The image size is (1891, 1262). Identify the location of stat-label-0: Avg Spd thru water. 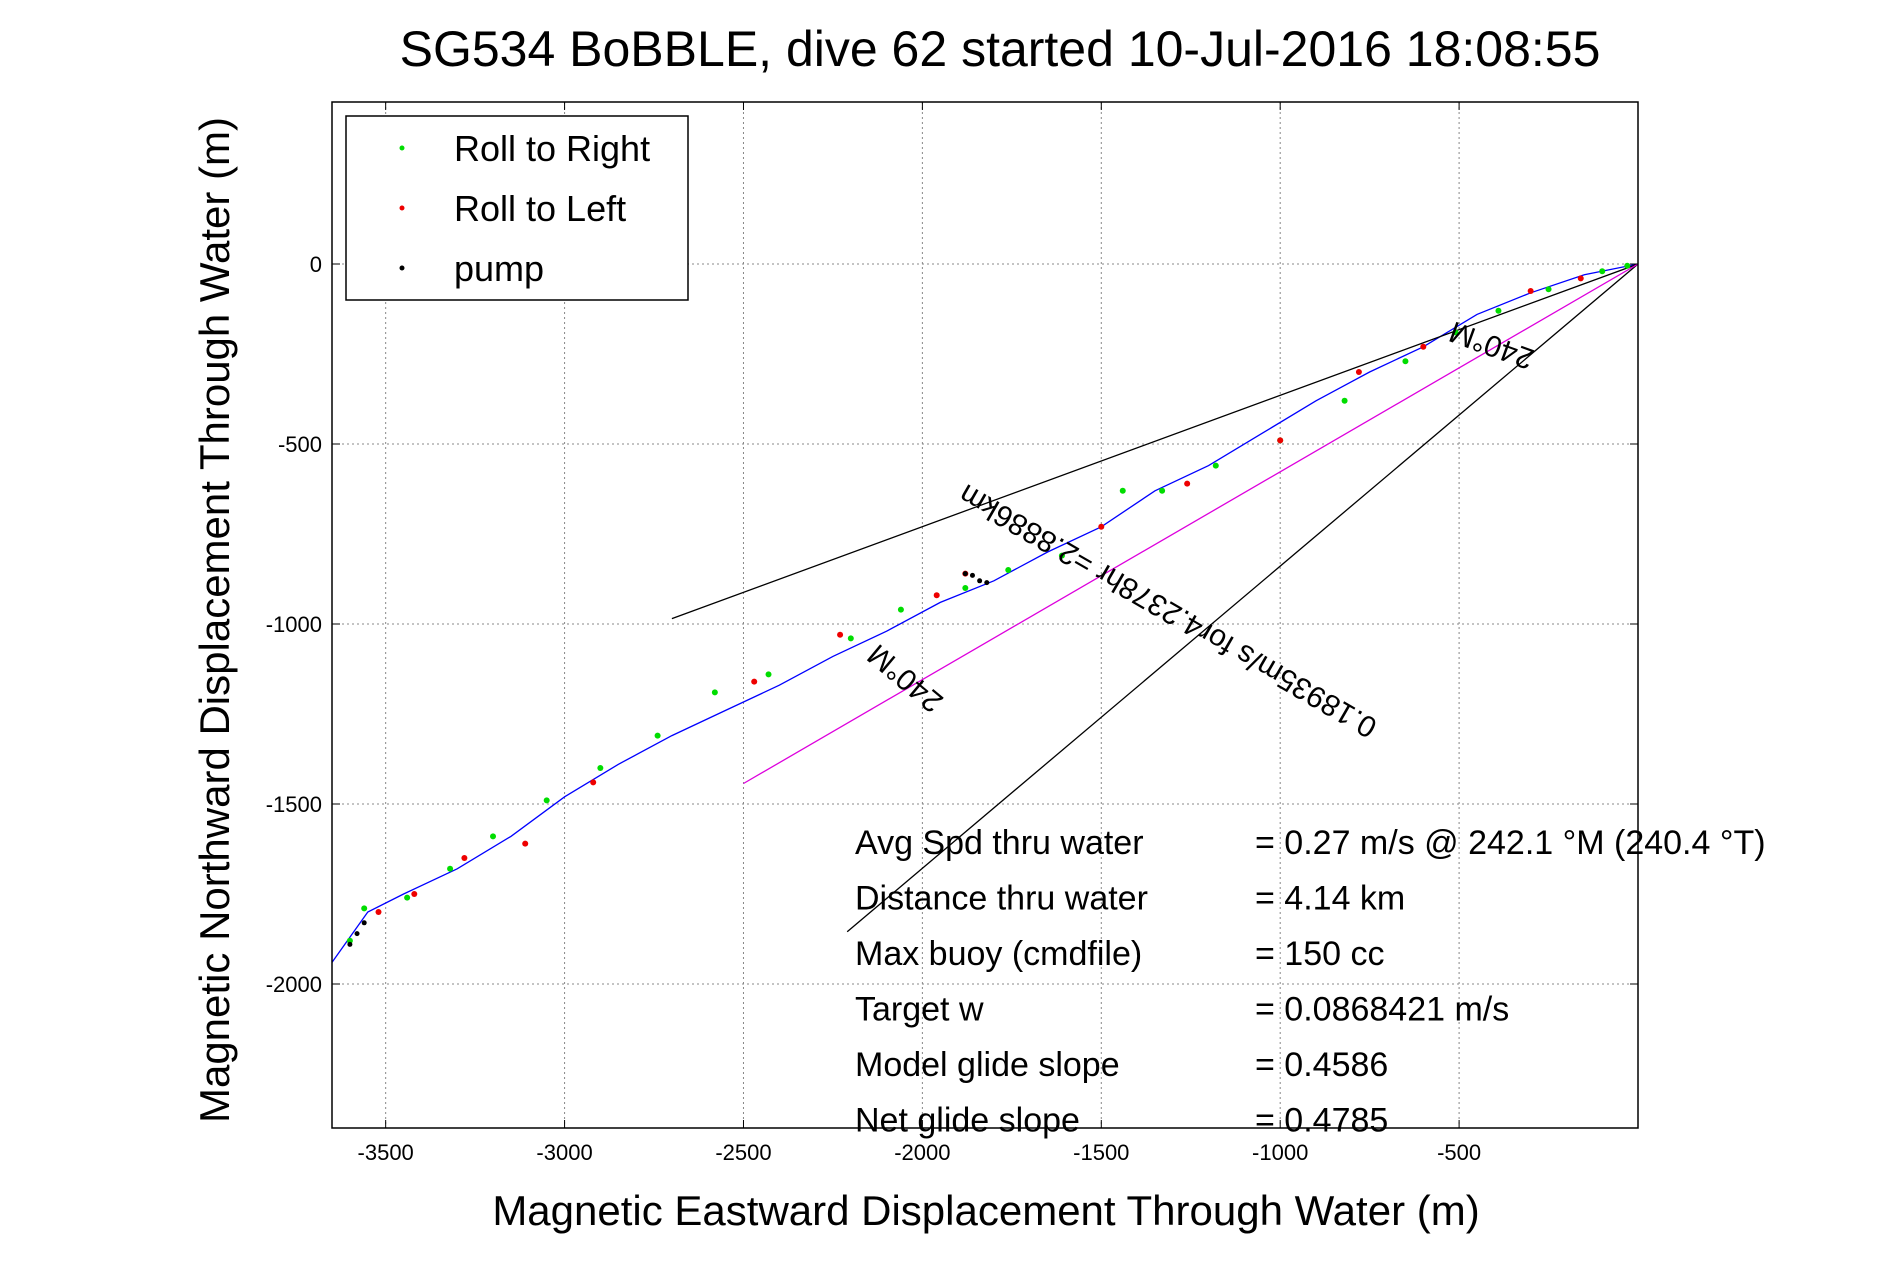
(999, 843).